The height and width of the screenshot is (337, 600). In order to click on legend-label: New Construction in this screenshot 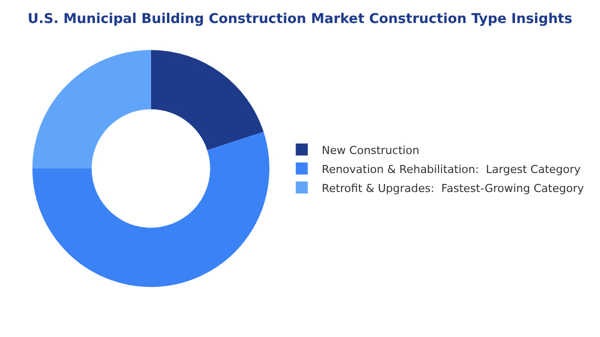, I will do `click(371, 150)`.